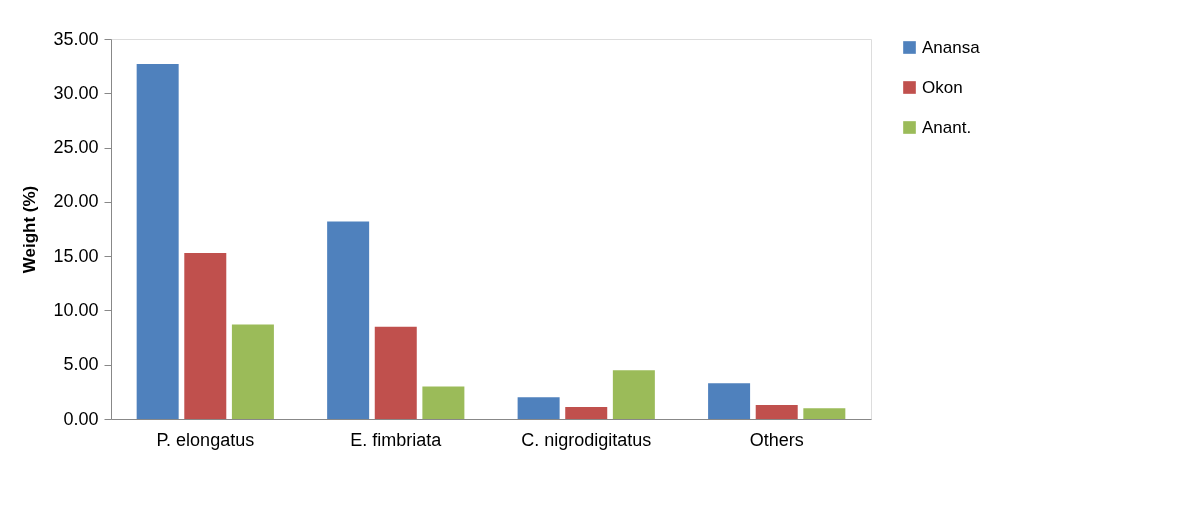 This screenshot has height=518, width=1191. I want to click on legend-label: Okon, so click(942, 87).